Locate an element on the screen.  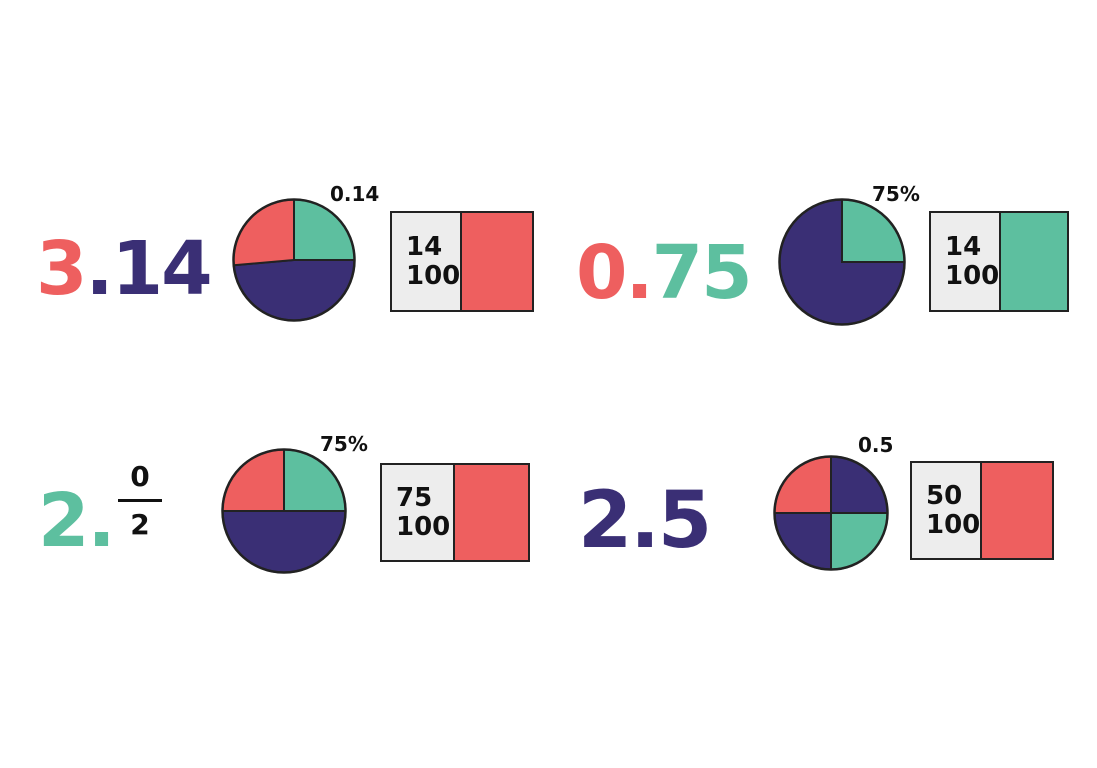
decimal-number-4: 2.5 is located at coordinates (645, 521).